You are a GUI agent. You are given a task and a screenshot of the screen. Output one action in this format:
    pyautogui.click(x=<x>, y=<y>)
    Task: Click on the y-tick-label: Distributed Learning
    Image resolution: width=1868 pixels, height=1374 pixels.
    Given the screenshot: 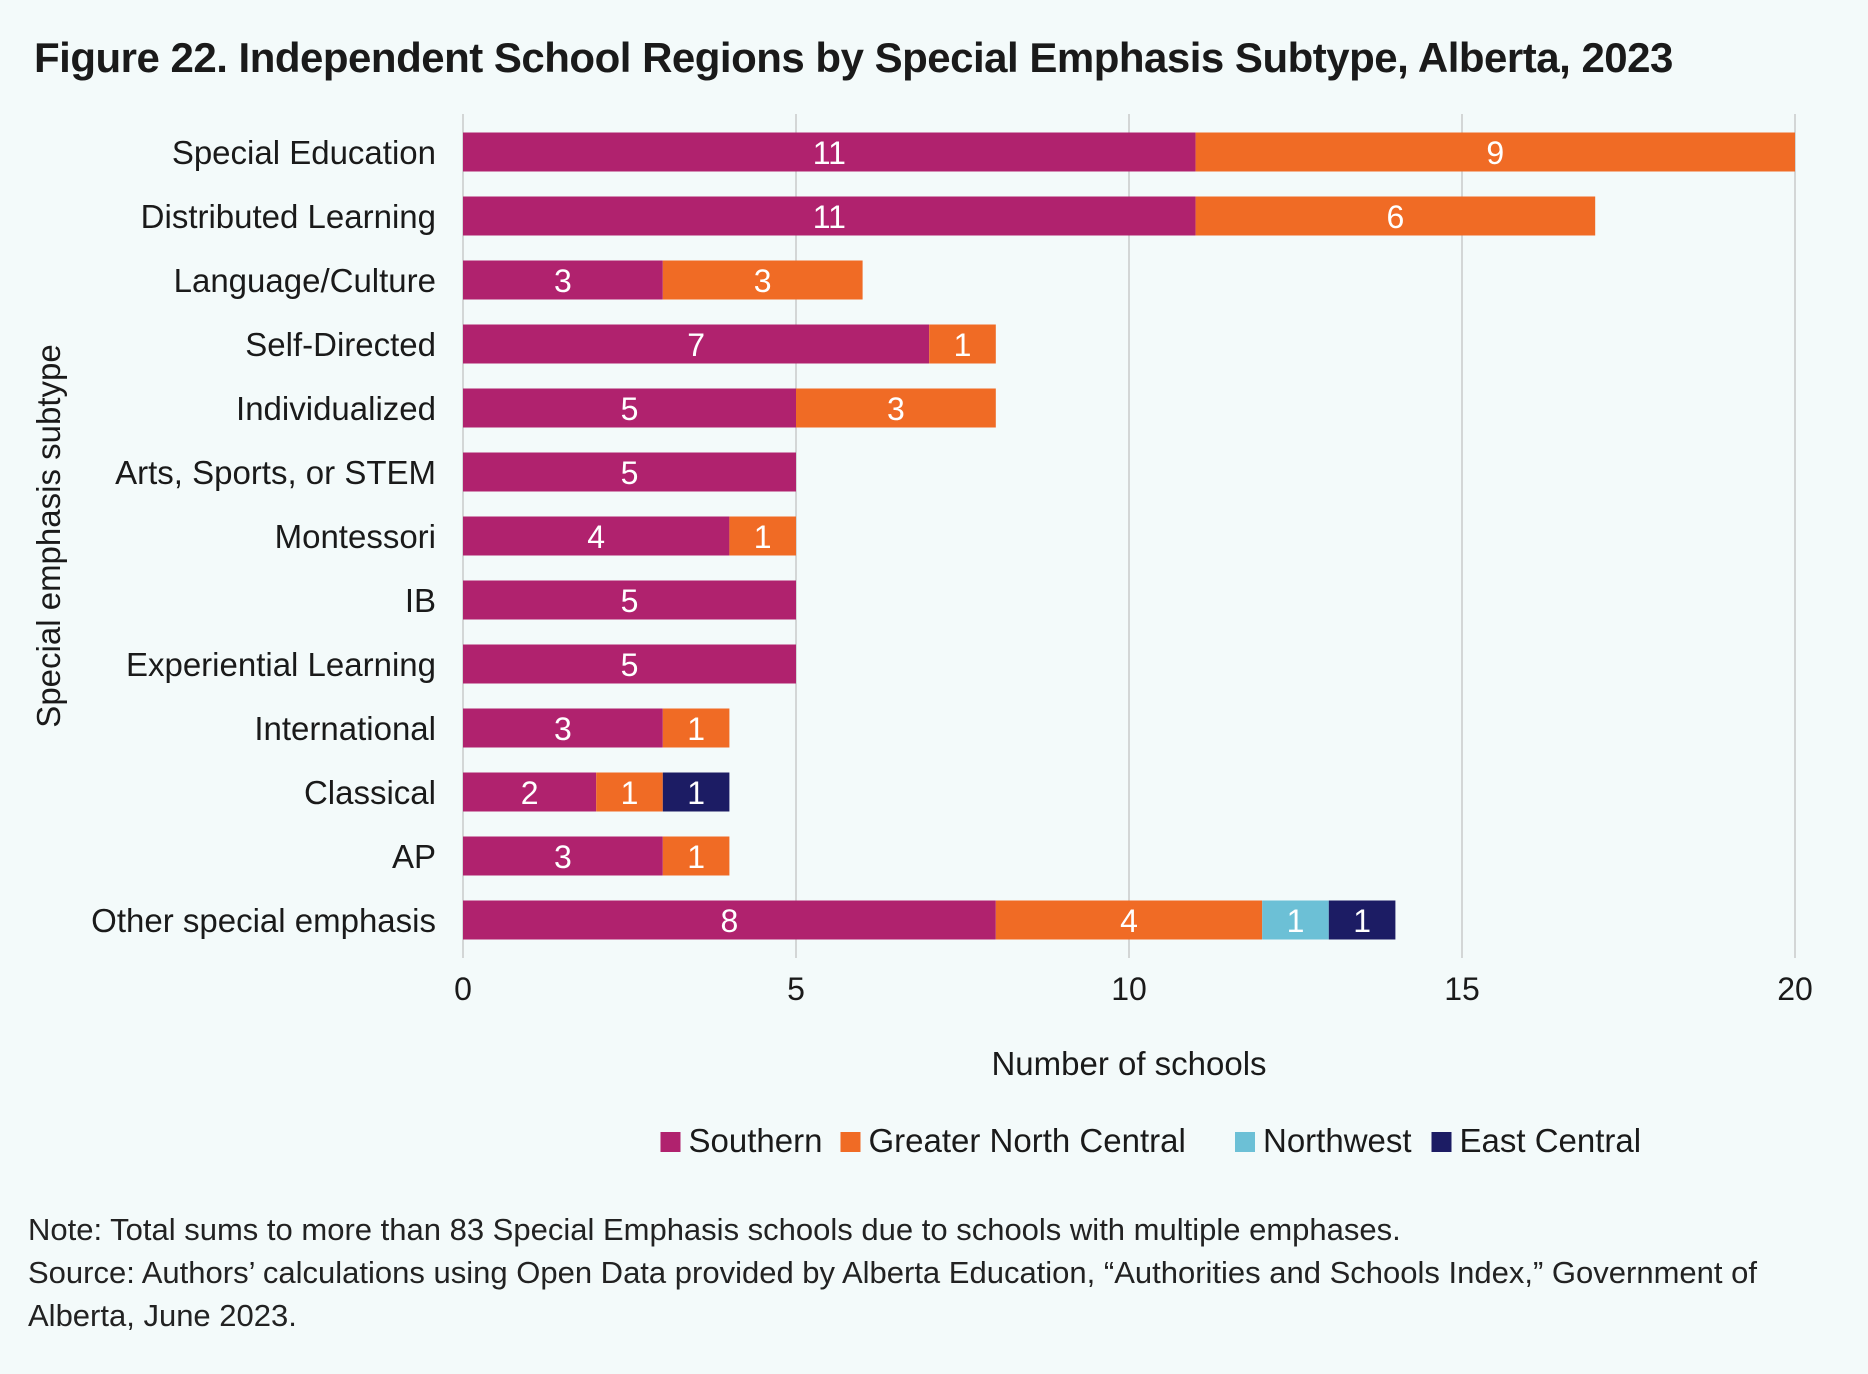 What is the action you would take?
    pyautogui.click(x=288, y=216)
    